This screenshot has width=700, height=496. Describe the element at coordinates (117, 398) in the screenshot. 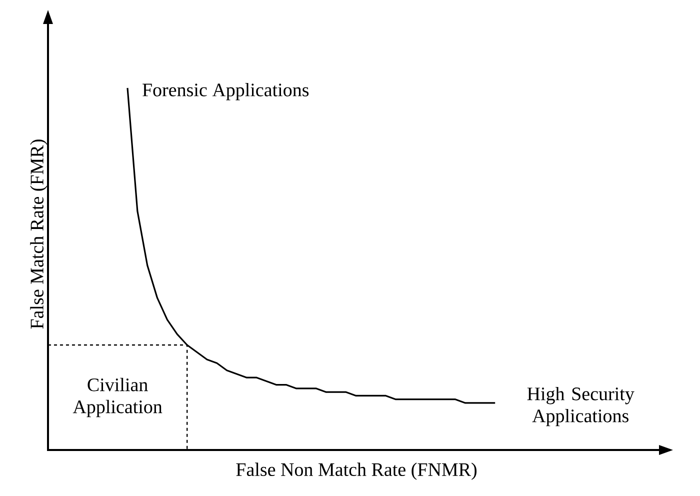

I see `annotation: Civilian Application` at that location.